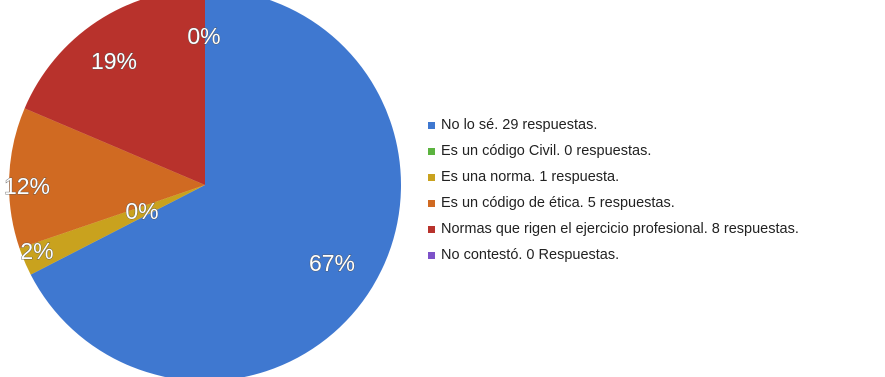 The image size is (885, 377). What do you see at coordinates (332, 263) in the screenshot?
I see `pie-label-0: 67%` at bounding box center [332, 263].